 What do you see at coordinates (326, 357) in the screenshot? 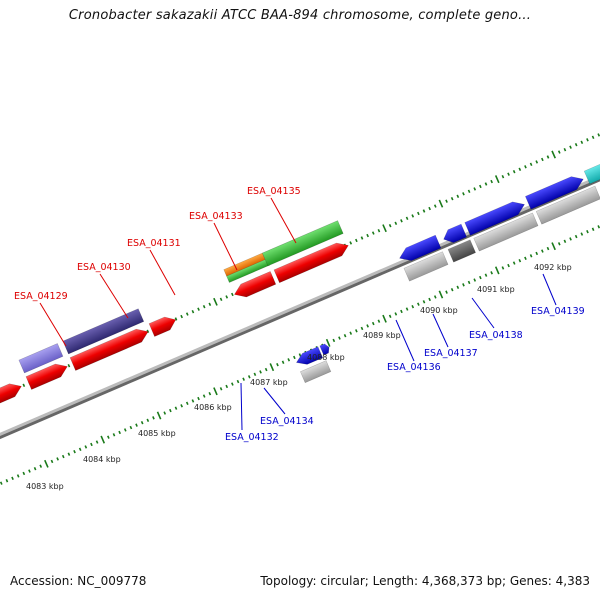
I see `scale-label: 4088 kbp` at bounding box center [326, 357].